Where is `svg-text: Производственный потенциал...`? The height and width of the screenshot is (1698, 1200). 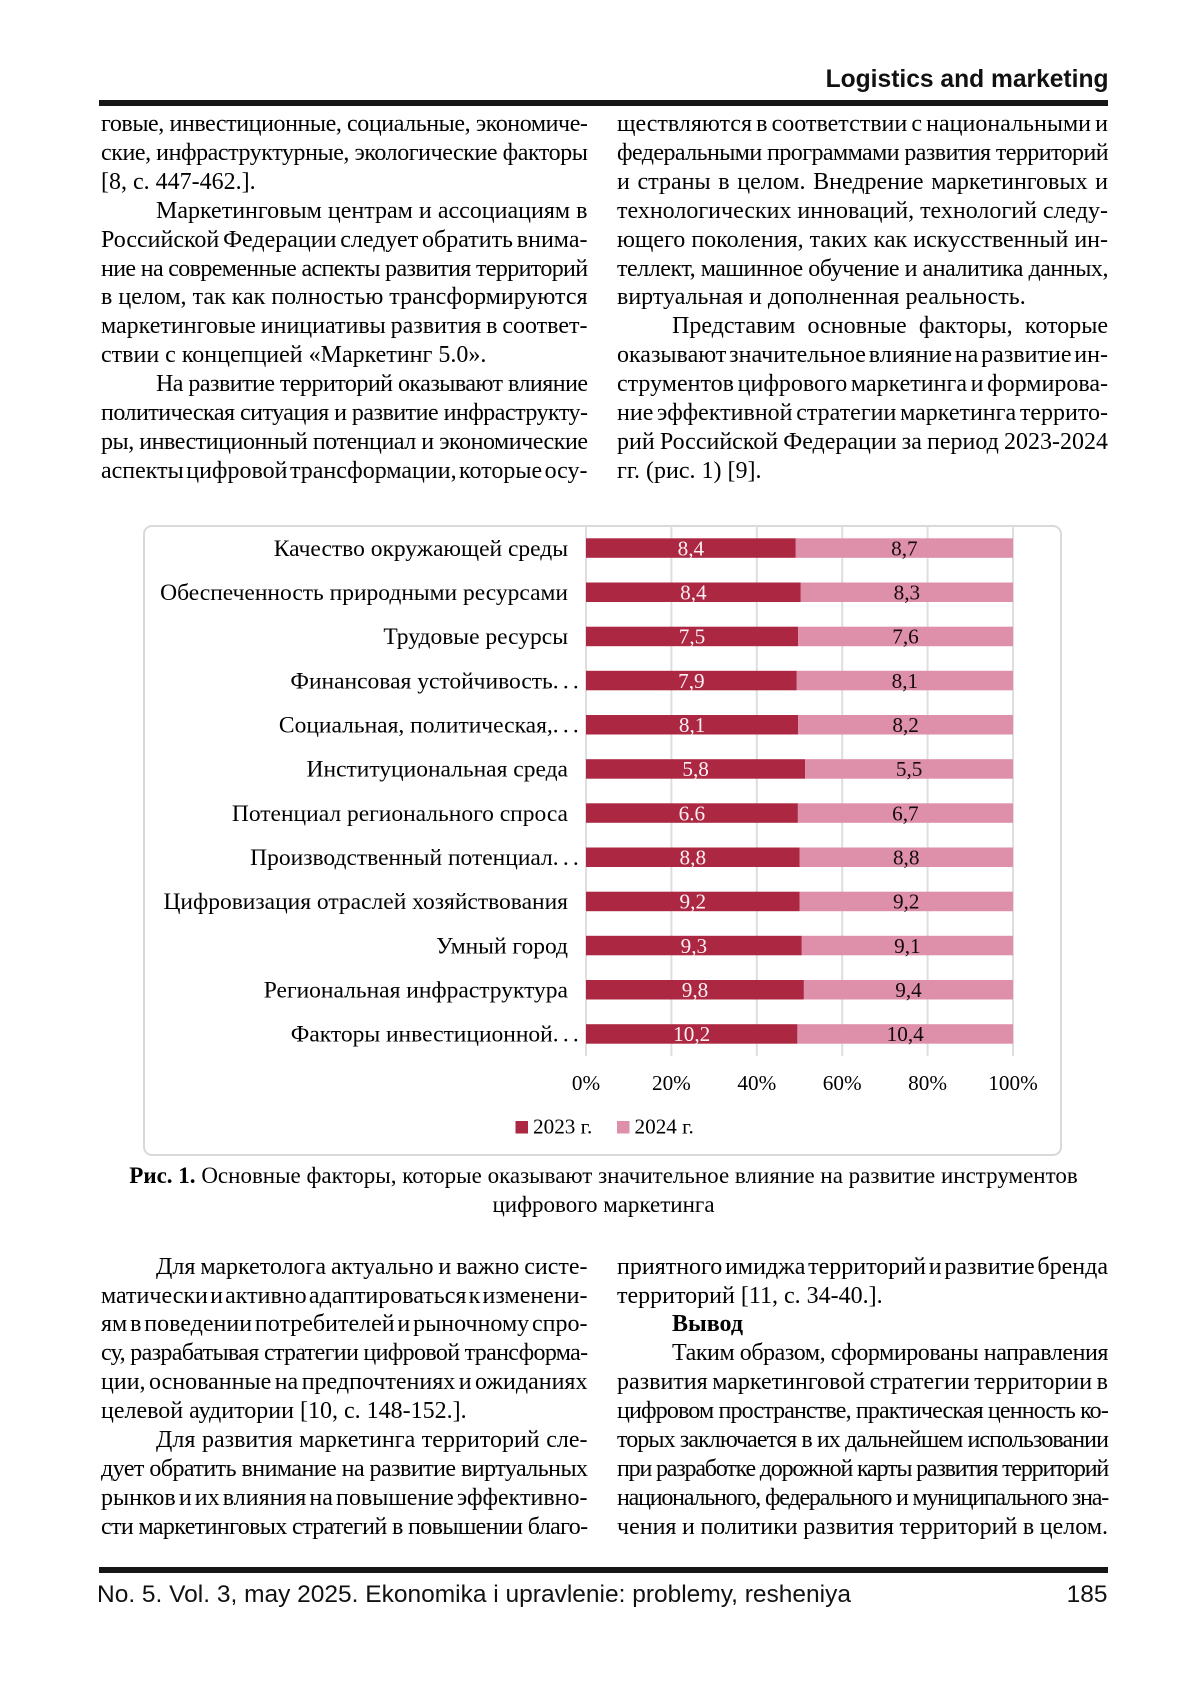
svg-text: Производственный потенциал... is located at coordinates (416, 858).